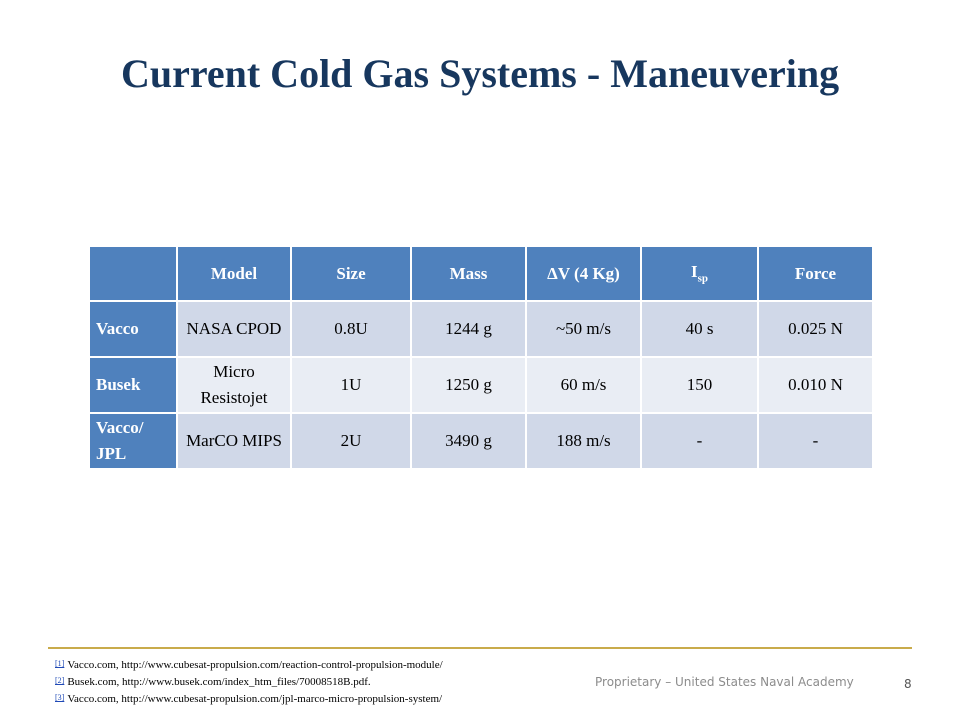 The height and width of the screenshot is (720, 960). Describe the element at coordinates (583, 329) in the screenshot. I see `table-cell: ~50 m/s` at that location.